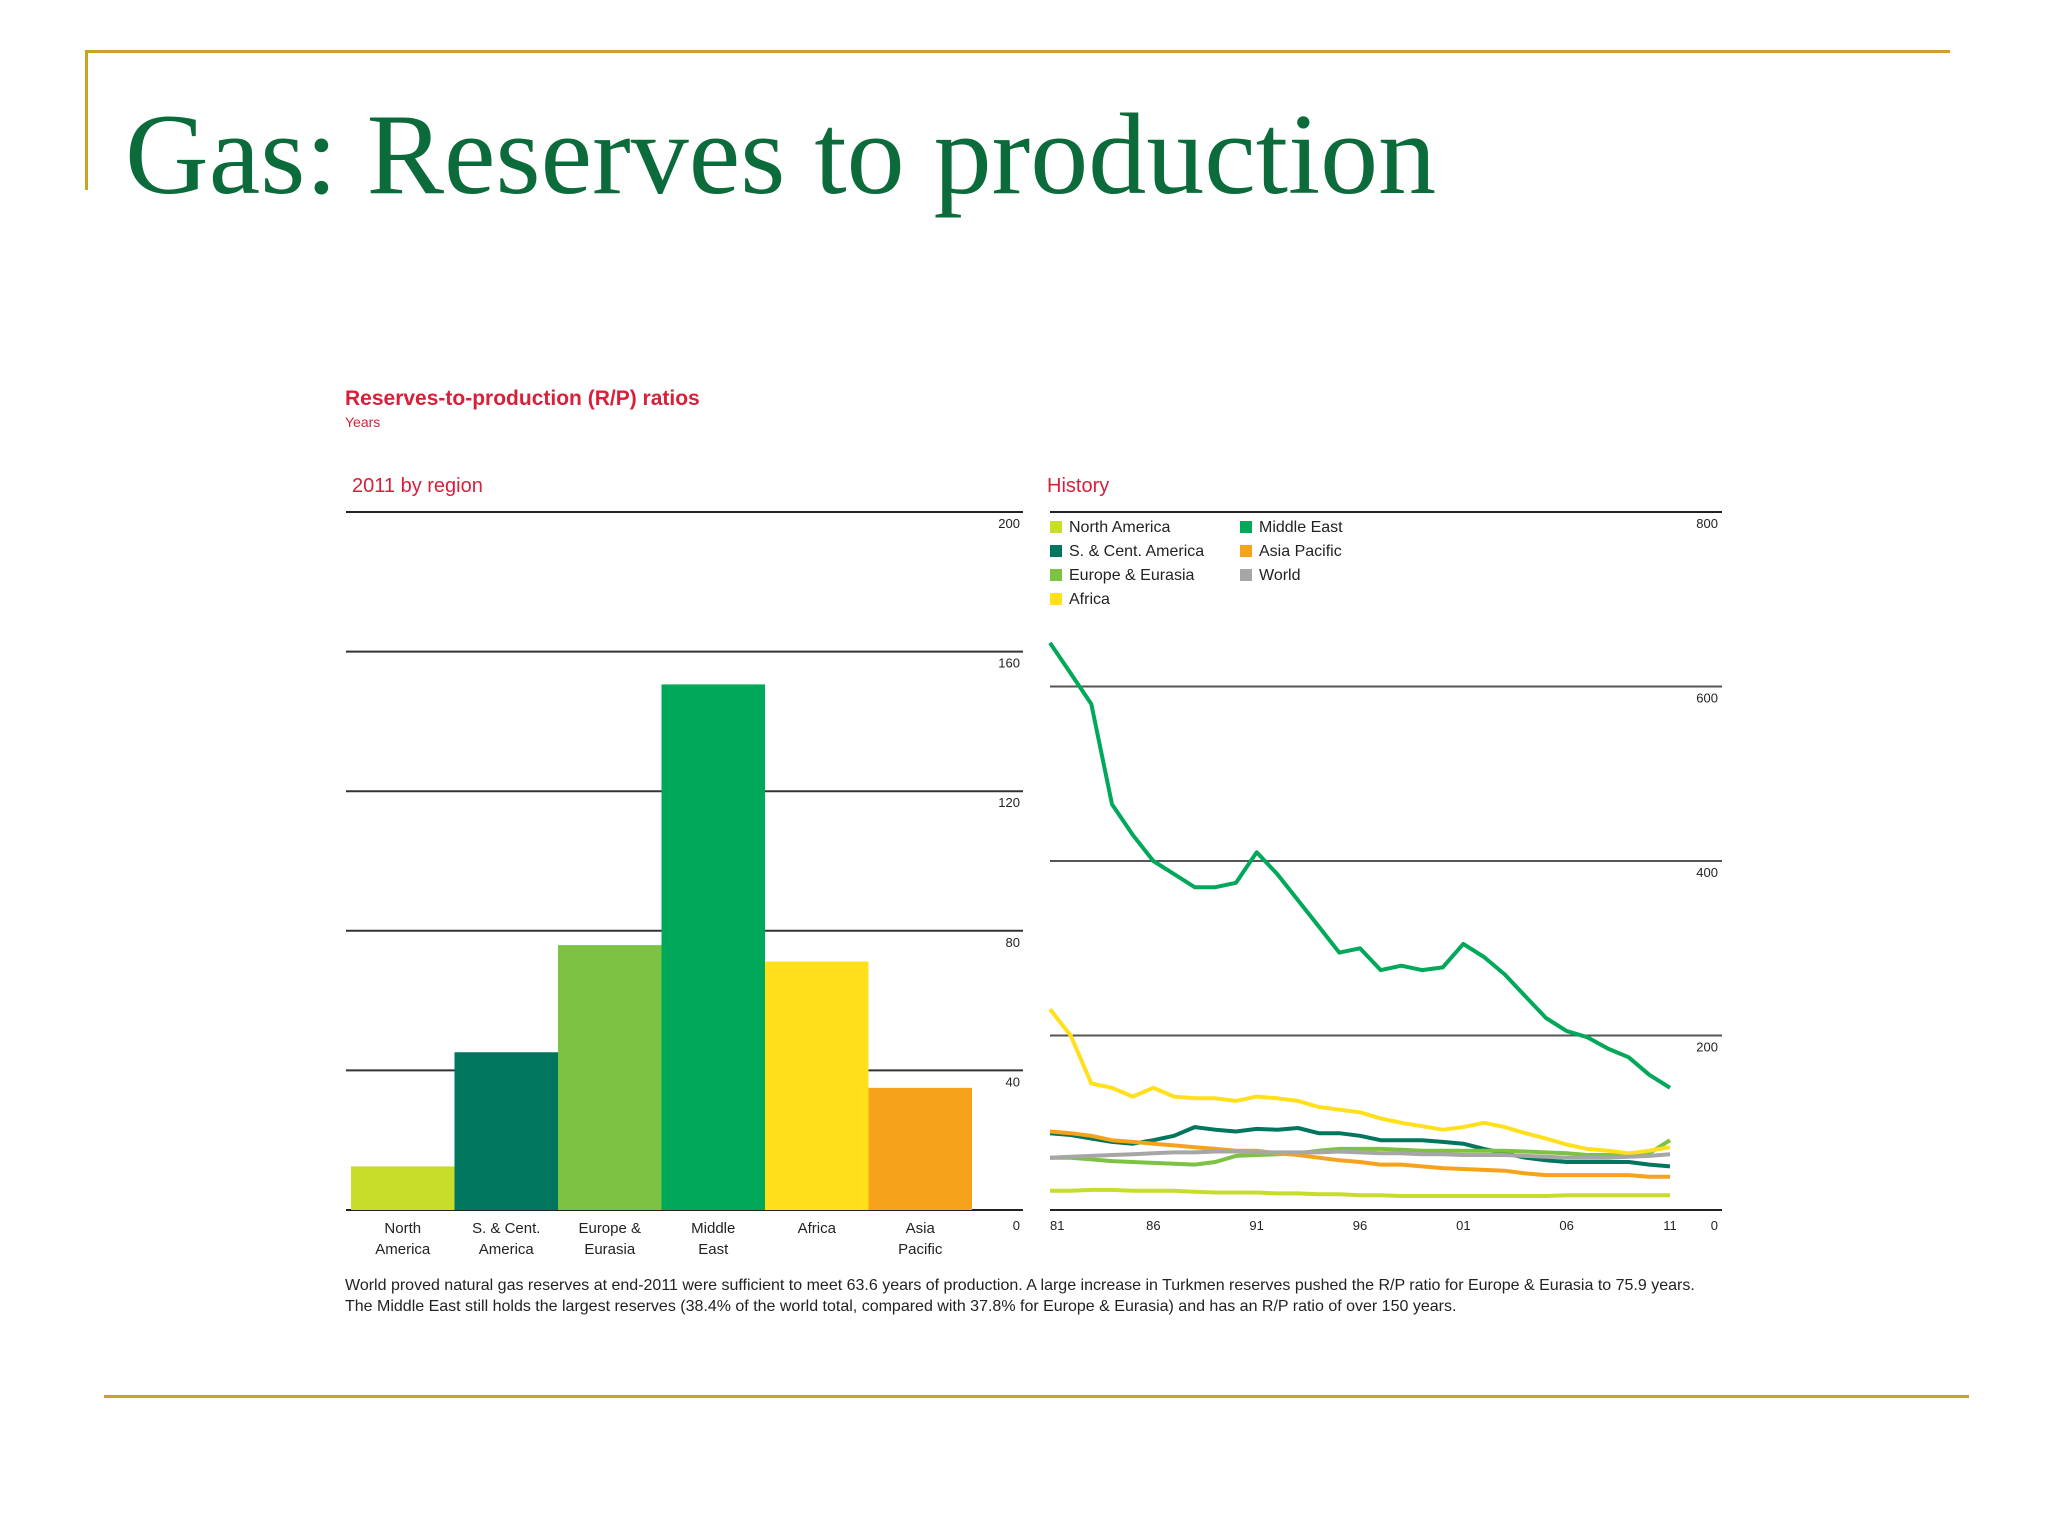 The height and width of the screenshot is (1536, 2048). What do you see at coordinates (781, 155) in the screenshot?
I see `slide-title: Gas: Reserves to production` at bounding box center [781, 155].